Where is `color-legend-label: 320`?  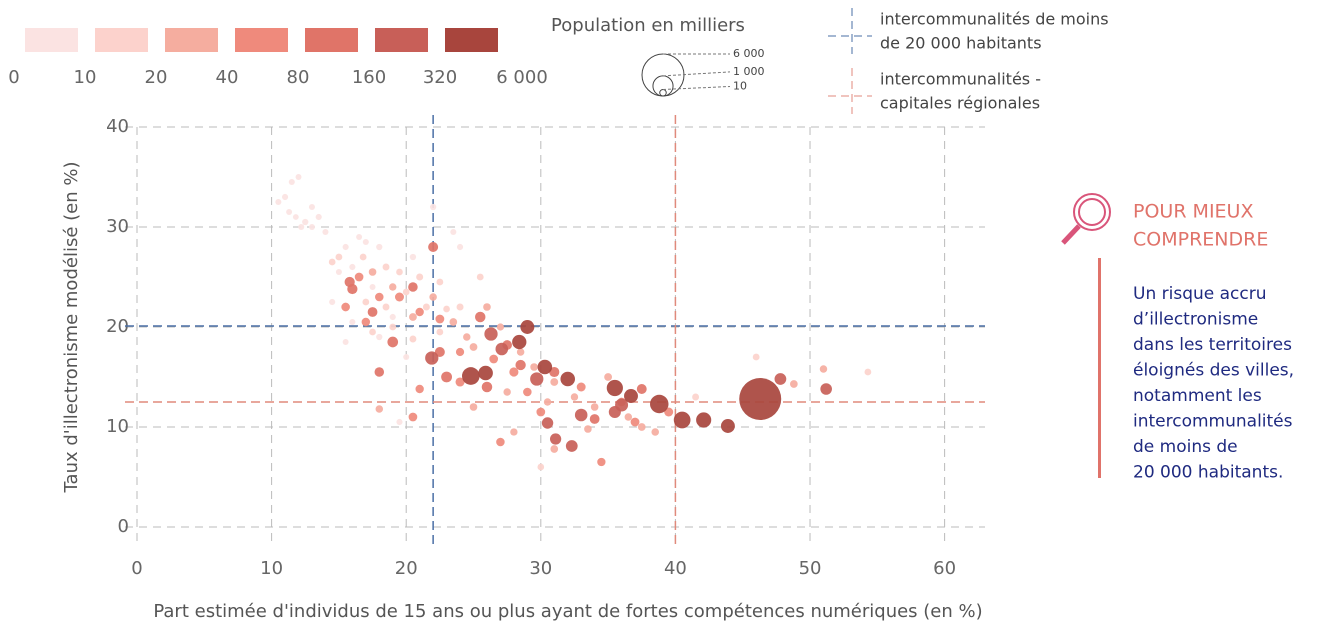
color-legend-label: 320 is located at coordinates (440, 77).